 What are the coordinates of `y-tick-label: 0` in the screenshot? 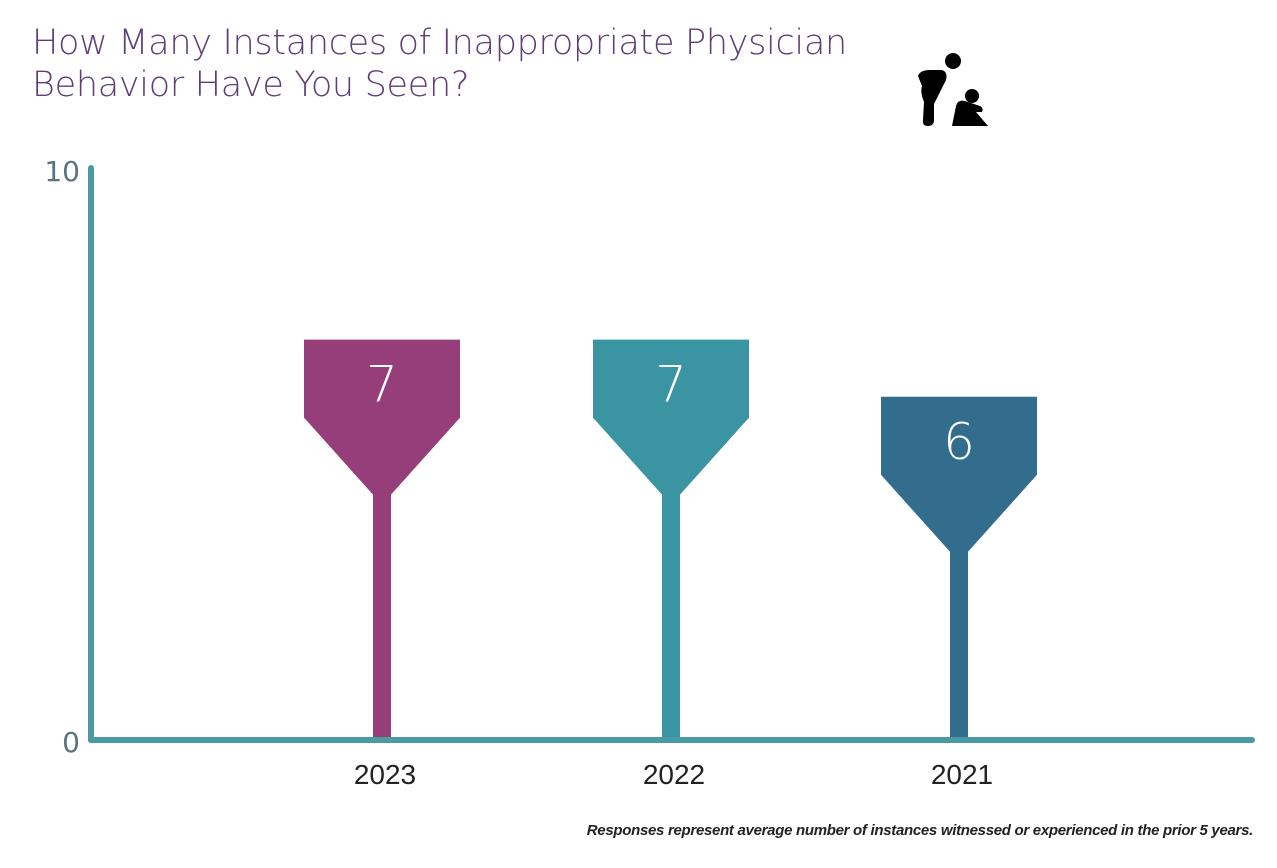 It's located at (71, 742).